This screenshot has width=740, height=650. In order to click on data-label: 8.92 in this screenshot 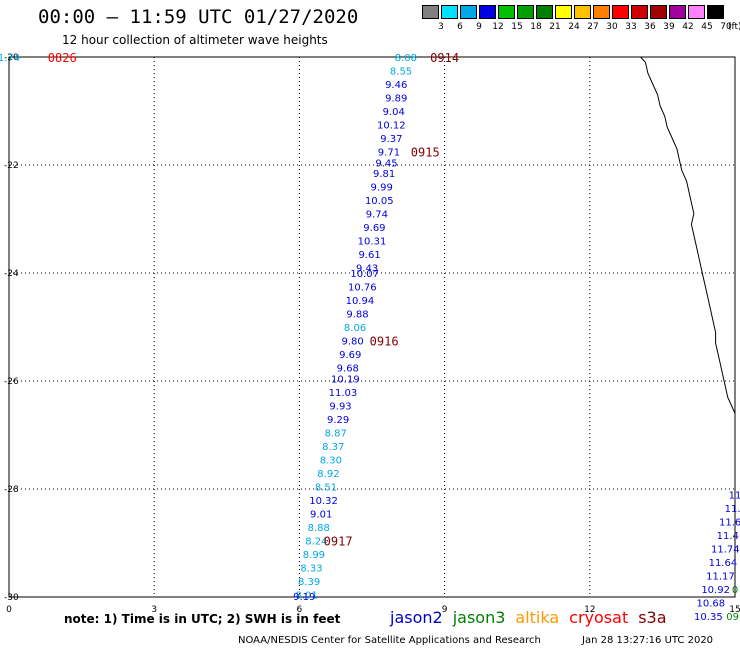, I will do `click(328, 474)`.